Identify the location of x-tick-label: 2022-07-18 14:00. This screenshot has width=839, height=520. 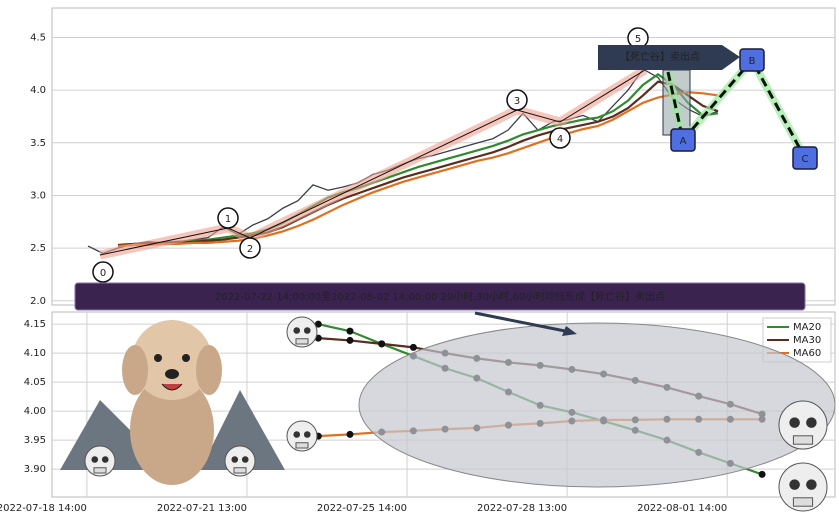
(43, 508).